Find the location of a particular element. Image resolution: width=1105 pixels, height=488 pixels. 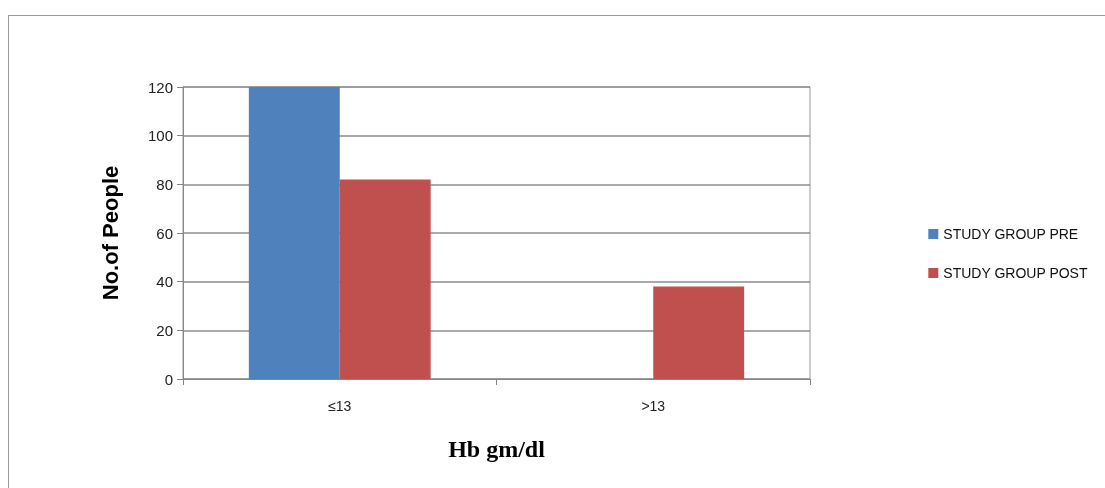

x-tick-label: >13 is located at coordinates (653, 406).